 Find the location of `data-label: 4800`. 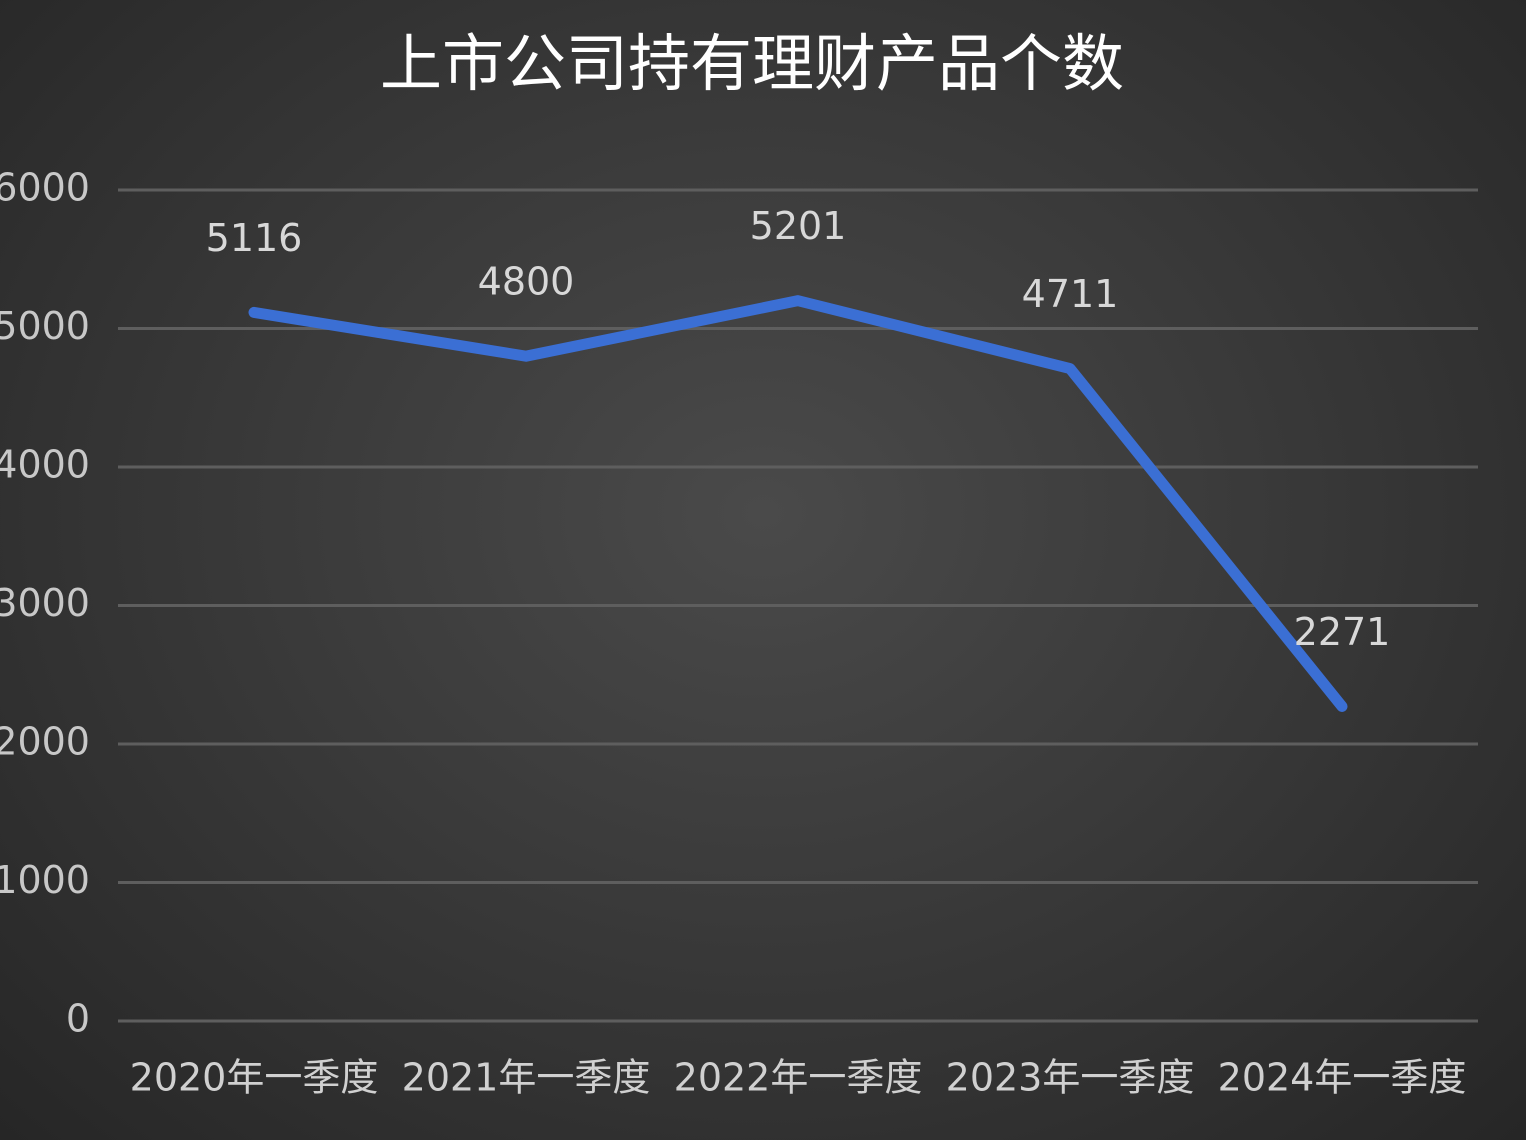

data-label: 4800 is located at coordinates (526, 282).